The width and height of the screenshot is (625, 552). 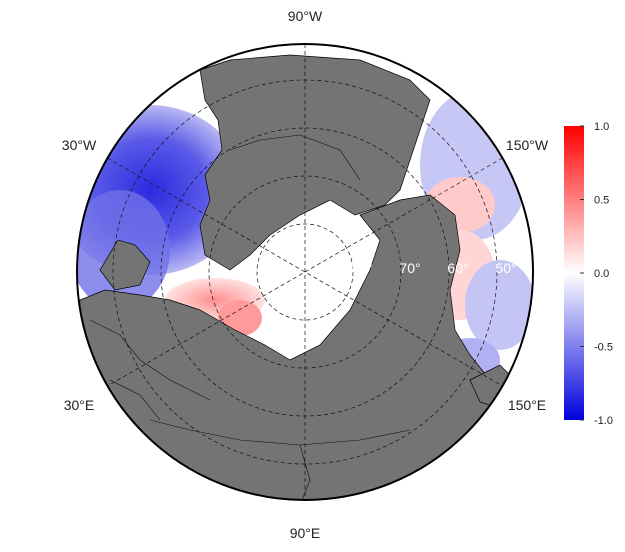 I want to click on colorbar-ticks: 1.0 0.5 0.0 -0.5 -1.0, so click(x=596, y=274).